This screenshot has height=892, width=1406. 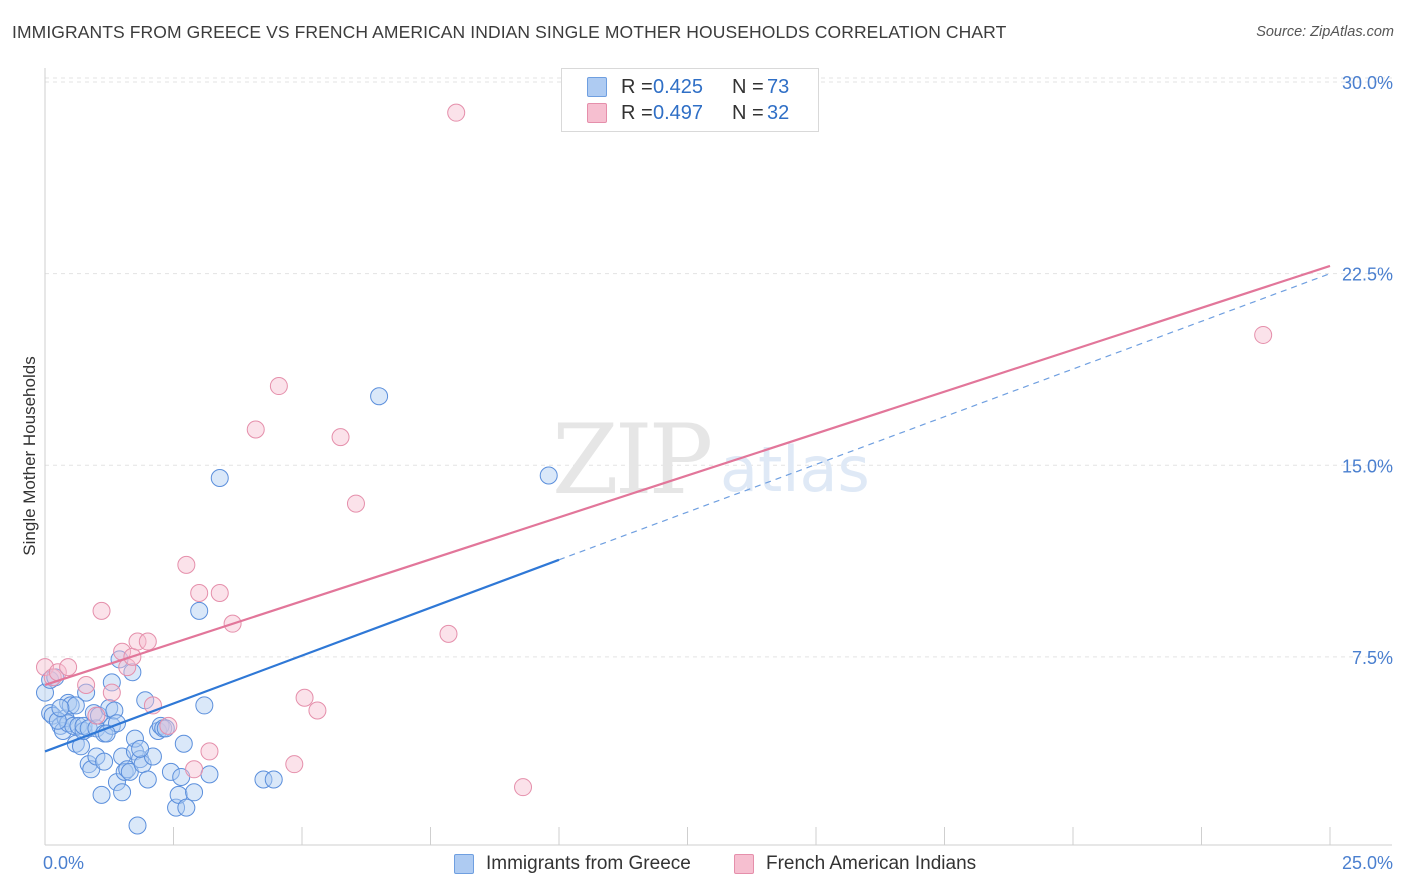 What do you see at coordinates (778, 112) in the screenshot?
I see `legend-n-value: 32` at bounding box center [778, 112].